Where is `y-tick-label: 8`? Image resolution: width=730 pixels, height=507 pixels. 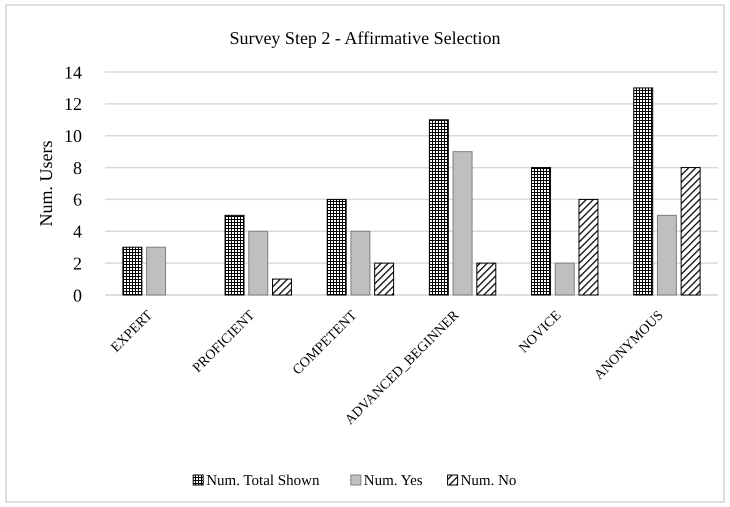 y-tick-label: 8 is located at coordinates (77, 168).